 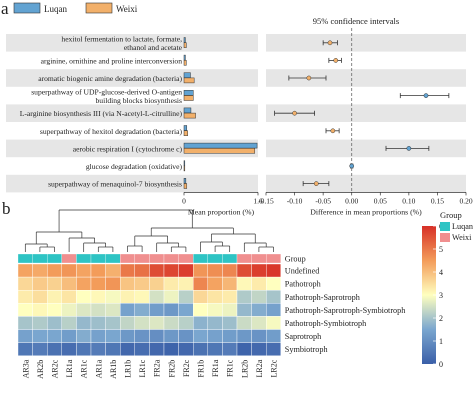 What do you see at coordinates (441, 249) in the screenshot?
I see `colorbar-tick-label: 5` at bounding box center [441, 249].